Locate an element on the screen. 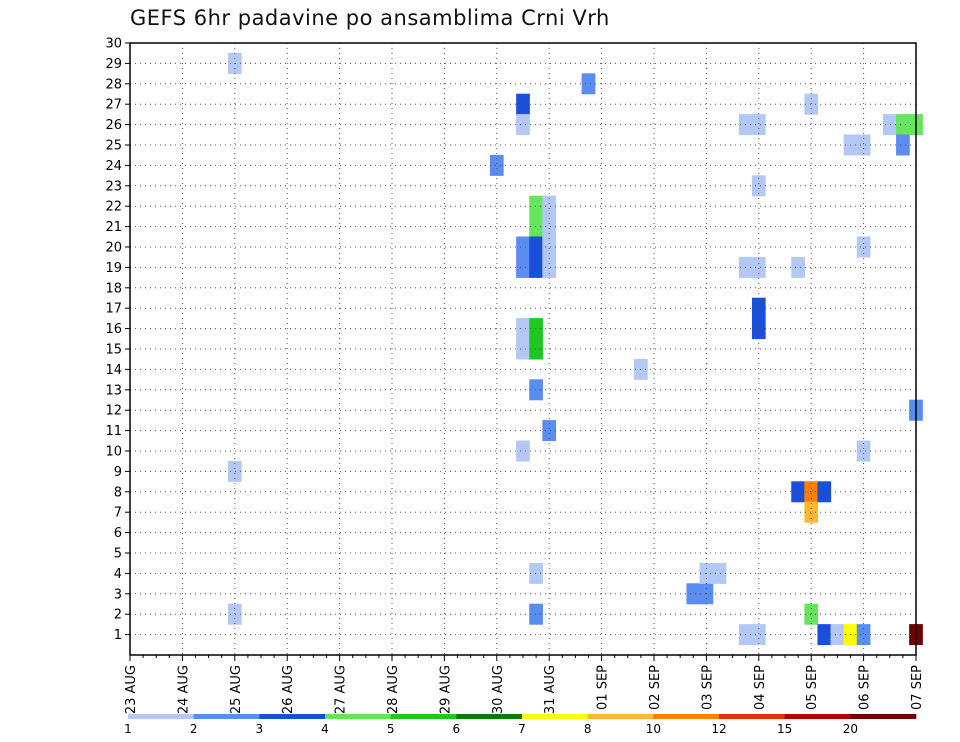 This screenshot has height=742, width=960. y-tick-label: 25 is located at coordinates (113, 146).